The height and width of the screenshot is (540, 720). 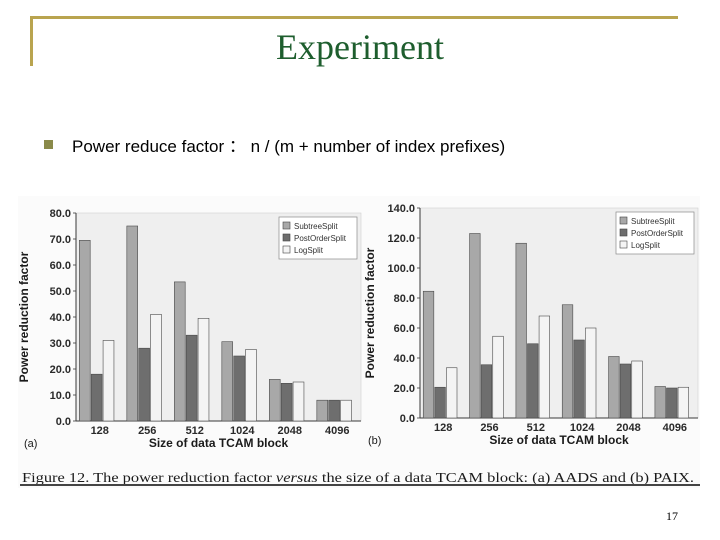 What do you see at coordinates (297, 478) in the screenshot?
I see `figure-caption-part: versus` at bounding box center [297, 478].